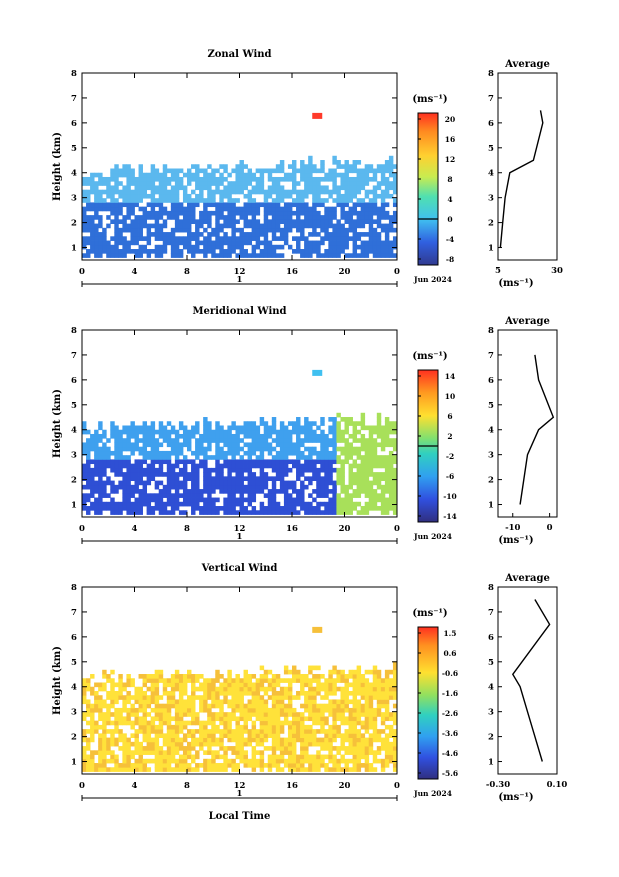 This screenshot has height=877, width=619. Describe the element at coordinates (491, 763) in the screenshot. I see `average-y-tick-label: 1` at that location.